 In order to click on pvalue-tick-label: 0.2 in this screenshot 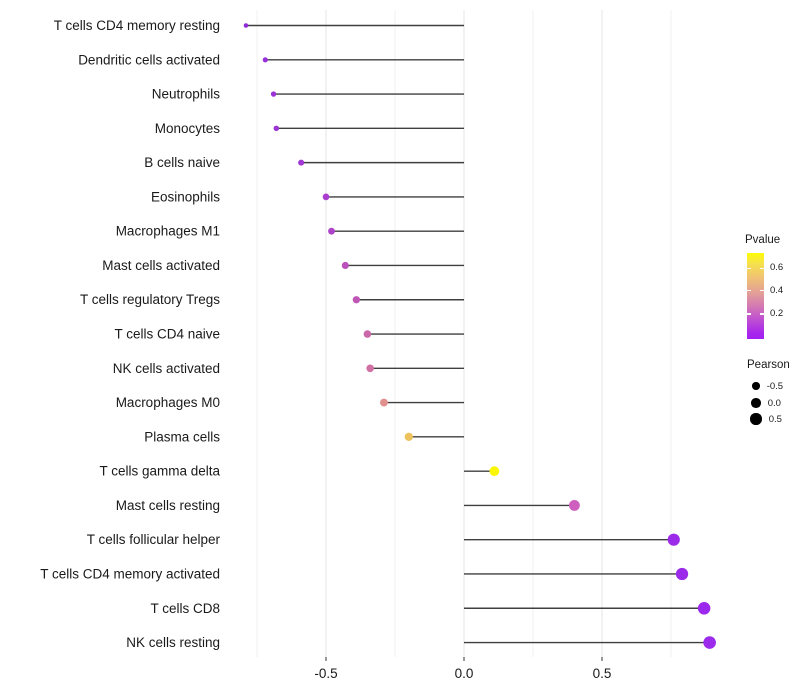, I will do `click(777, 313)`.